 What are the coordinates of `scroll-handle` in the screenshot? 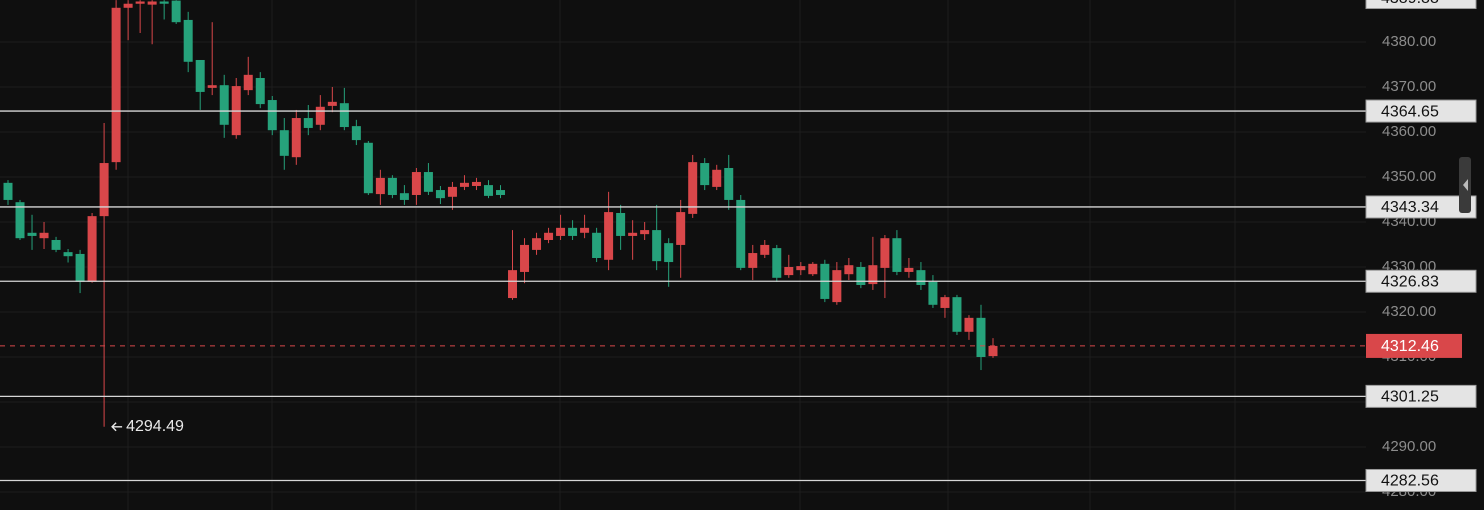 It's located at (1465, 185).